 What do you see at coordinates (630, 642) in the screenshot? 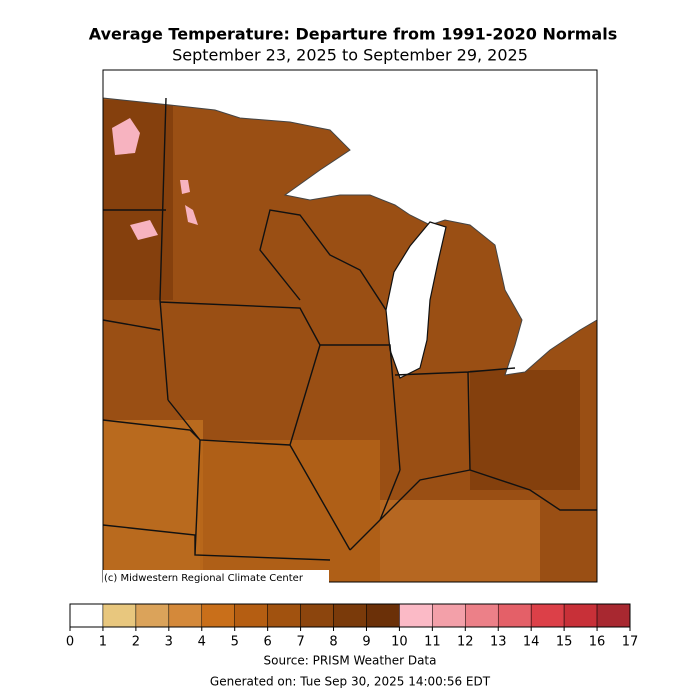
I see `colorbar-tick-label: 17` at bounding box center [630, 642].